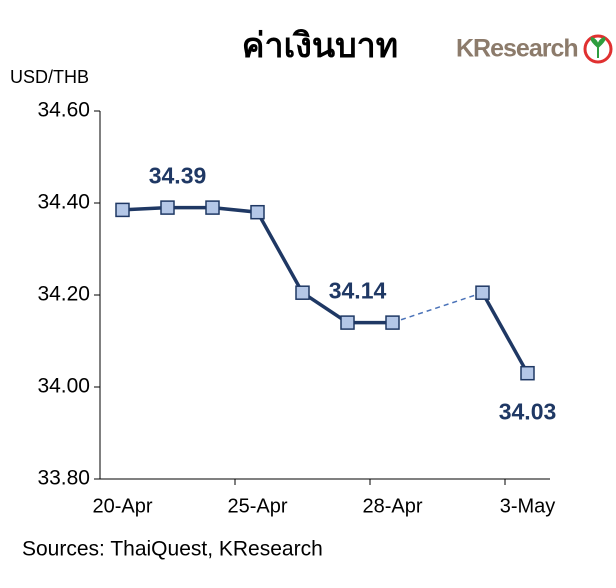 This screenshot has width=616, height=588. Describe the element at coordinates (172, 549) in the screenshot. I see `source: Sources: ThaiQuest, KResearch` at that location.